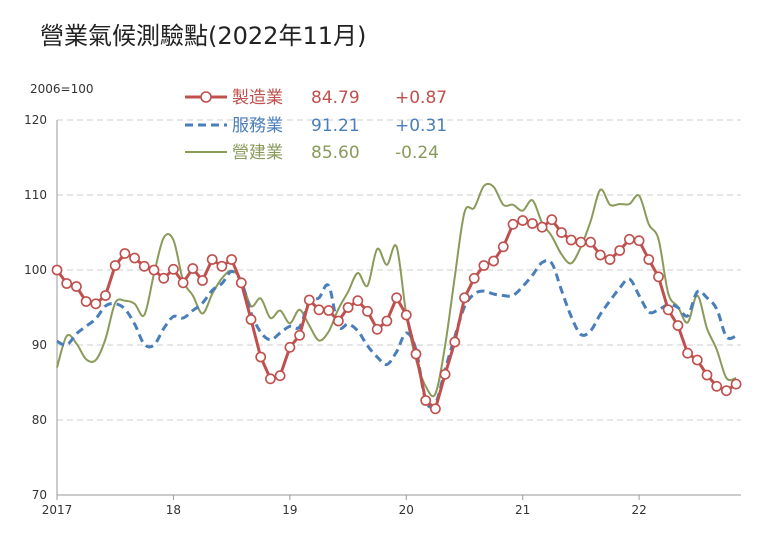 Image resolution: width=780 pixels, height=538 pixels. I want to click on legend-name: 製造業, so click(257, 98).